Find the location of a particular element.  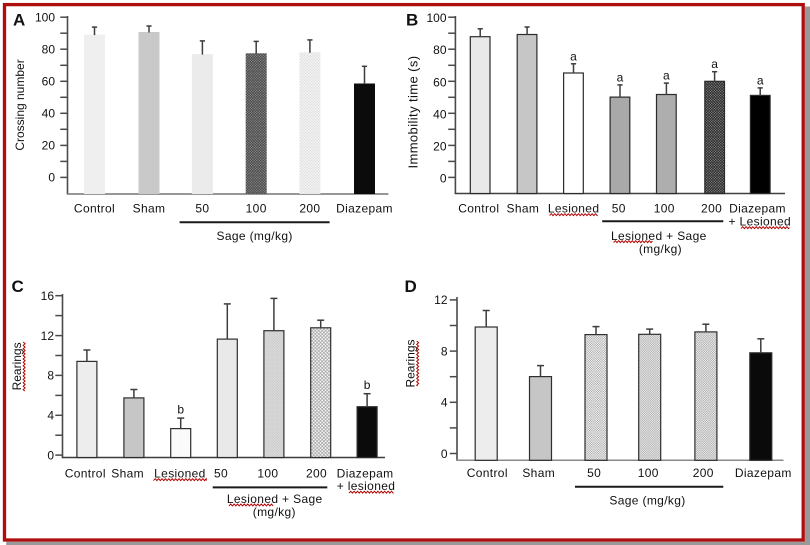

svg-text: Immobility time (s) is located at coordinates (412, 111).